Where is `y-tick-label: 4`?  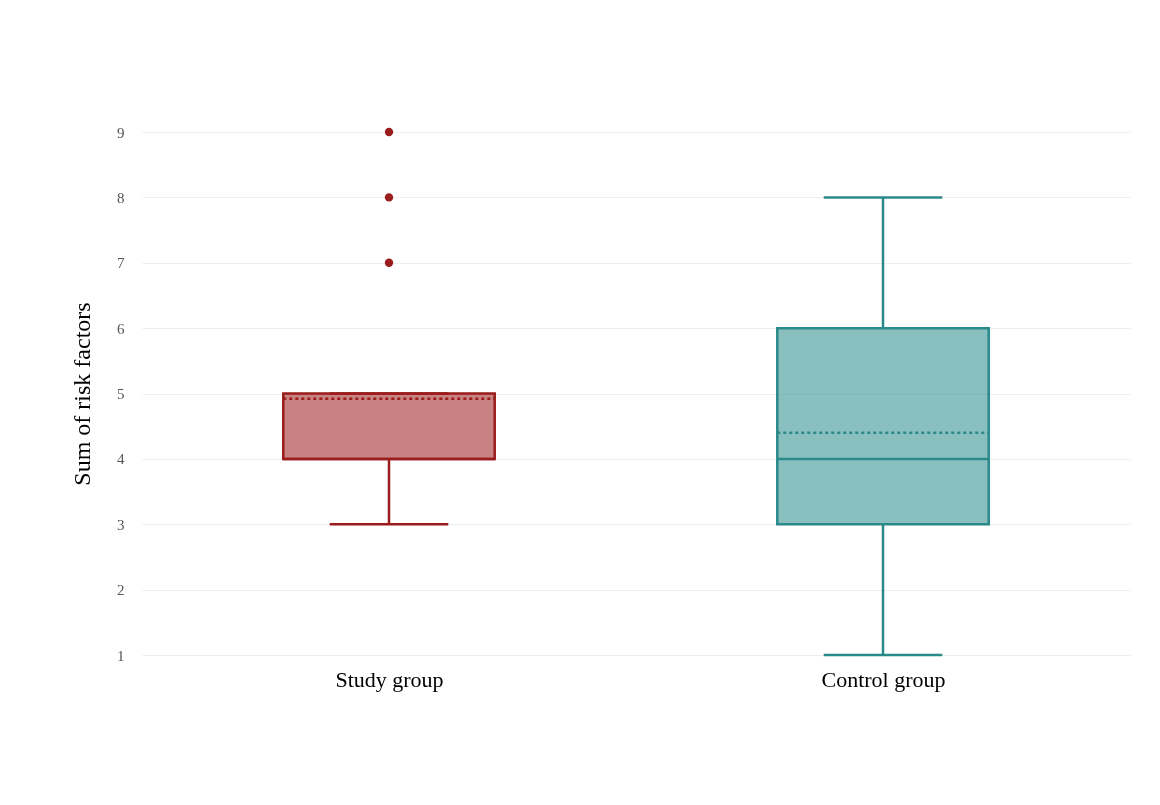
y-tick-label: 4 is located at coordinates (121, 459).